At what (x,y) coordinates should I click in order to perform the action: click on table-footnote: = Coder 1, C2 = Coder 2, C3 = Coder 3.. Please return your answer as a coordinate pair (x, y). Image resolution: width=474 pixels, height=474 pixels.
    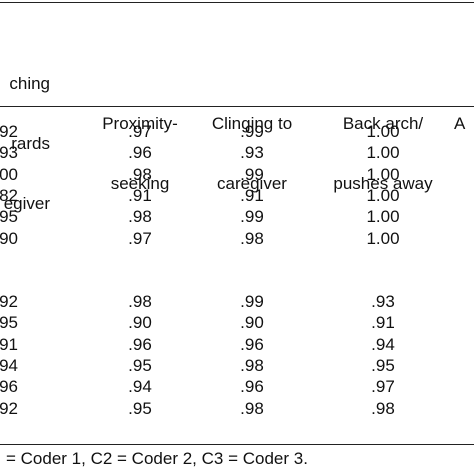
    Looking at the image, I should click on (157, 458).